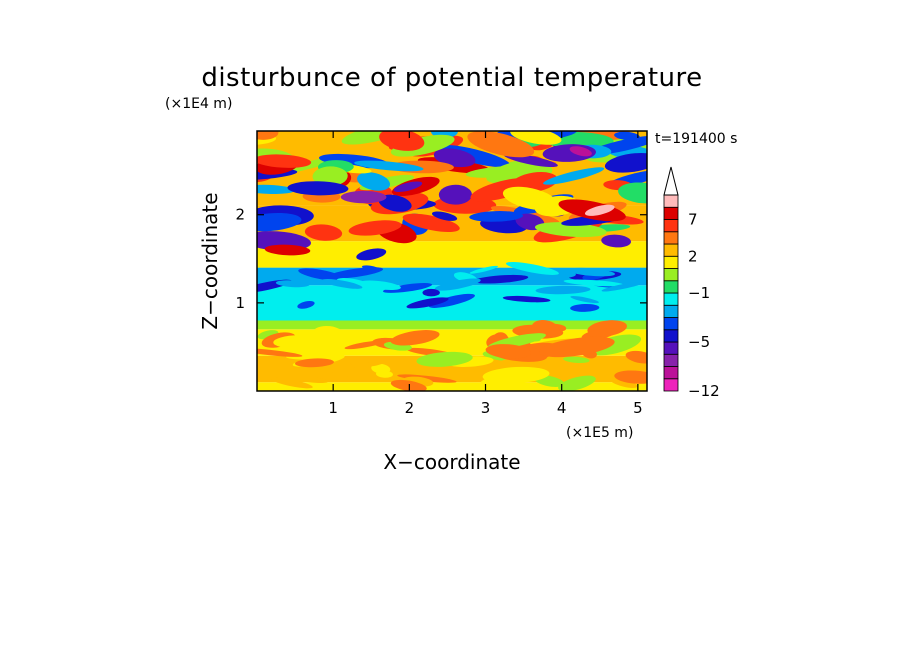 Image resolution: width=904 pixels, height=654 pixels. Describe the element at coordinates (638, 408) in the screenshot. I see `x-tick-label: 5` at that location.